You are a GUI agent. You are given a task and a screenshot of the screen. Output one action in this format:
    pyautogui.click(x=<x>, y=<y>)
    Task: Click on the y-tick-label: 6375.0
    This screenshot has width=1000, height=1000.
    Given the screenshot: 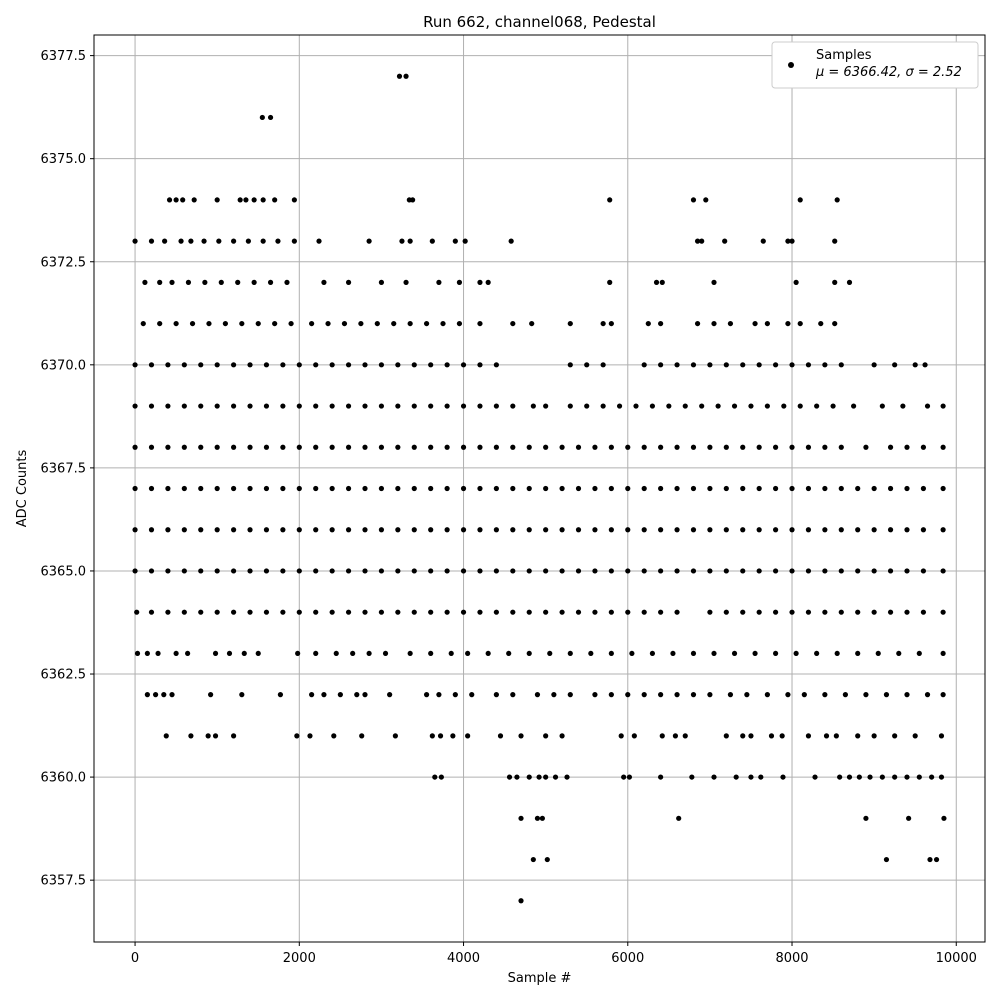 What is the action you would take?
    pyautogui.click(x=64, y=159)
    